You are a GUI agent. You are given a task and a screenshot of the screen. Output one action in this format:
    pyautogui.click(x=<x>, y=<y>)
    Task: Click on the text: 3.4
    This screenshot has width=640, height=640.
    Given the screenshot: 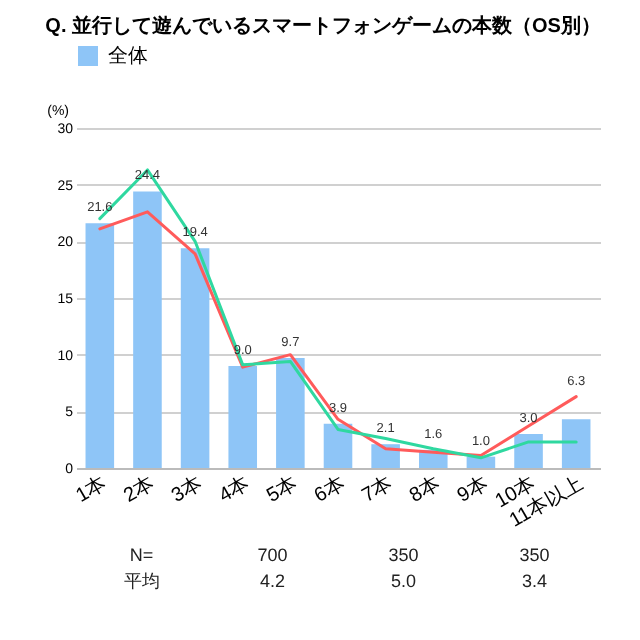 What is the action you would take?
    pyautogui.click(x=534, y=581)
    